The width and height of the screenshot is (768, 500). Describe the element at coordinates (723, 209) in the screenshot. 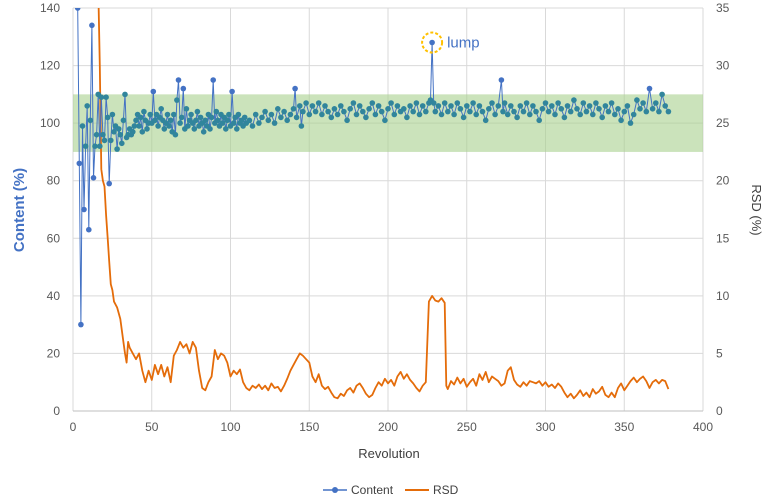

I see `y-right-axis-ticks: 0 5 10 15 20 25 30 35` at that location.